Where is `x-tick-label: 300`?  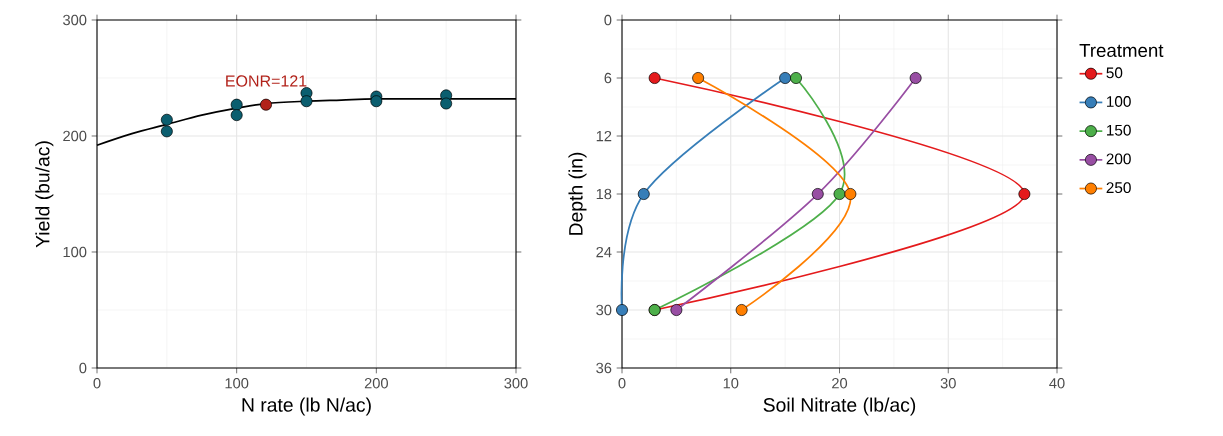 x-tick-label: 300 is located at coordinates (516, 383).